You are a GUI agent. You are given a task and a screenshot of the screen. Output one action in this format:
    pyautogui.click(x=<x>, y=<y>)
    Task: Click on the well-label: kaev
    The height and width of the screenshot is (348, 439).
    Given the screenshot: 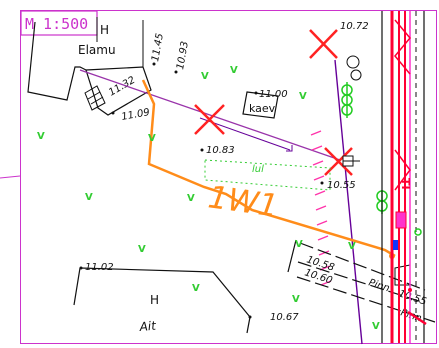 What is the action you would take?
    pyautogui.click(x=262, y=108)
    